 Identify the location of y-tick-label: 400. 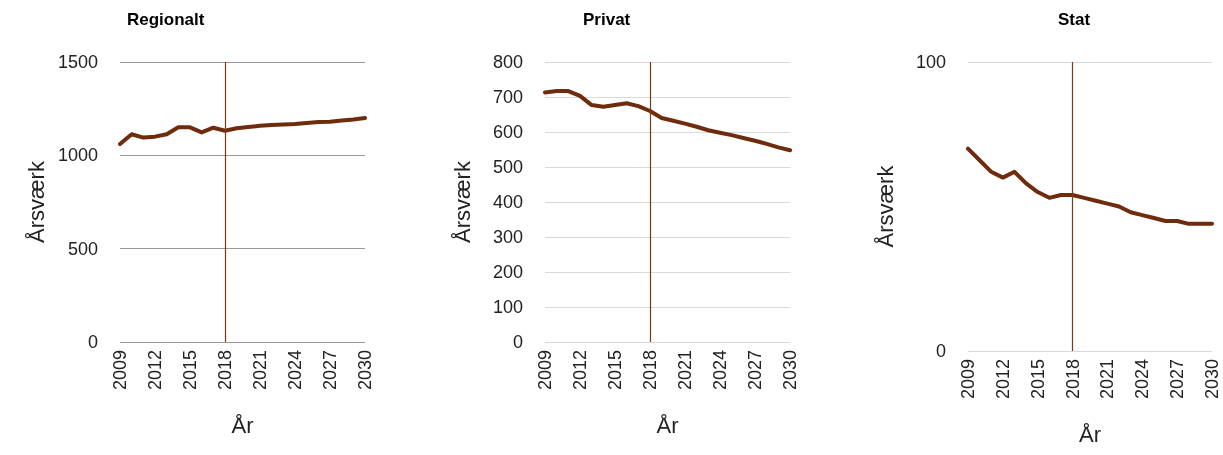
(507, 202).